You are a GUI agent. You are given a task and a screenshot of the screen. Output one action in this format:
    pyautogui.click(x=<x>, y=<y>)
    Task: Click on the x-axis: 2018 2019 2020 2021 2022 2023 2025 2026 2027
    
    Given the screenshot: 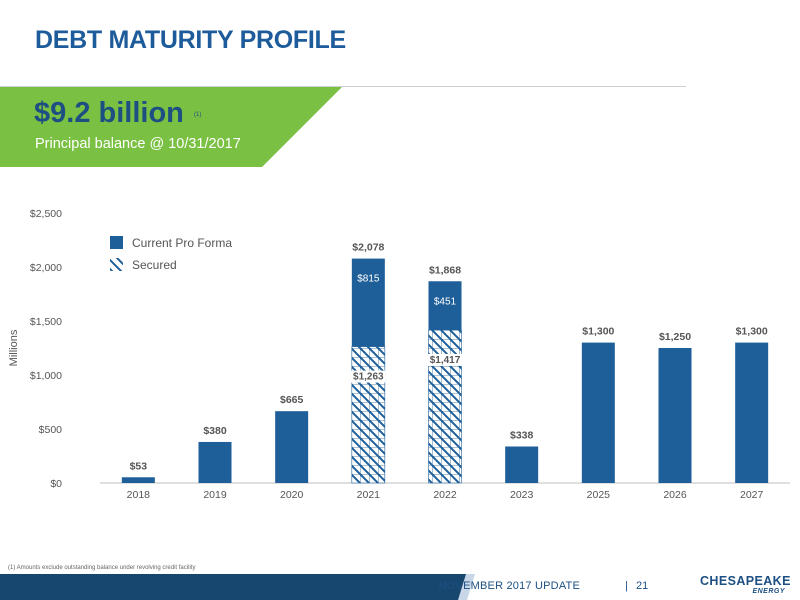 What is the action you would take?
    pyautogui.click(x=445, y=491)
    